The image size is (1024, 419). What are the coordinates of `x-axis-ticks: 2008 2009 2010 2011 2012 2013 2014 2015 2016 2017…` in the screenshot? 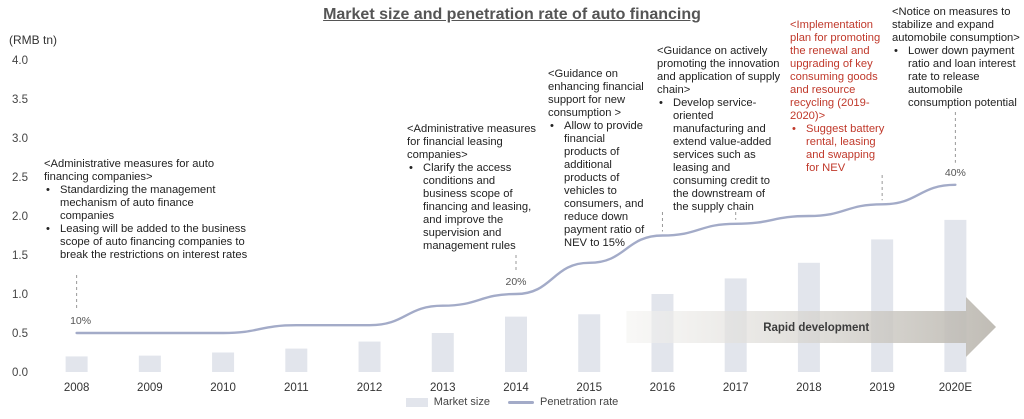 It's located at (518, 388).